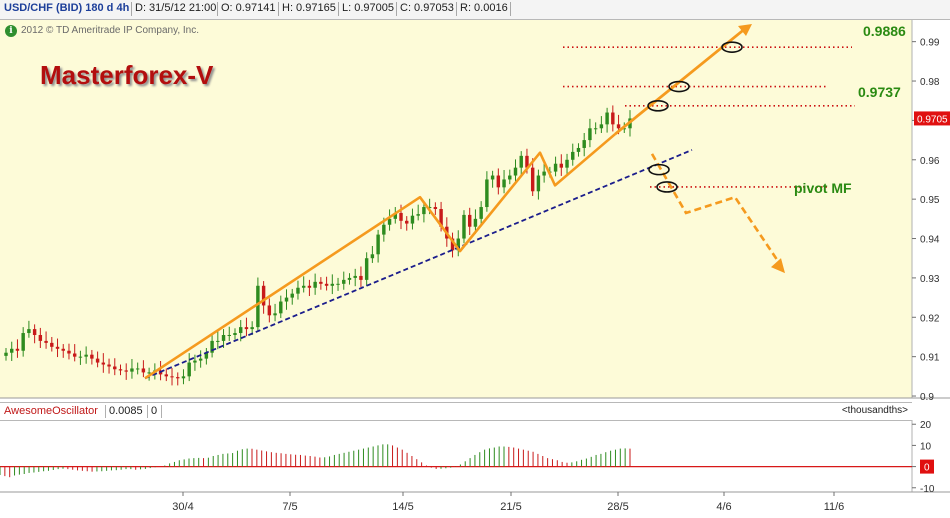  I want to click on oscillator-value: 0.0085, so click(126, 411).